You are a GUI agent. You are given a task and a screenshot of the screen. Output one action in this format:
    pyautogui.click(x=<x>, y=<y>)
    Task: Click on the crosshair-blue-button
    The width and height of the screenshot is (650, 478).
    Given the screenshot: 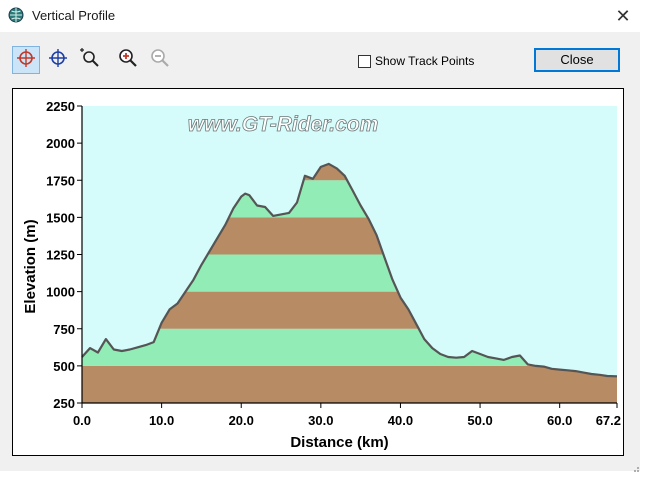 What is the action you would take?
    pyautogui.click(x=58, y=60)
    